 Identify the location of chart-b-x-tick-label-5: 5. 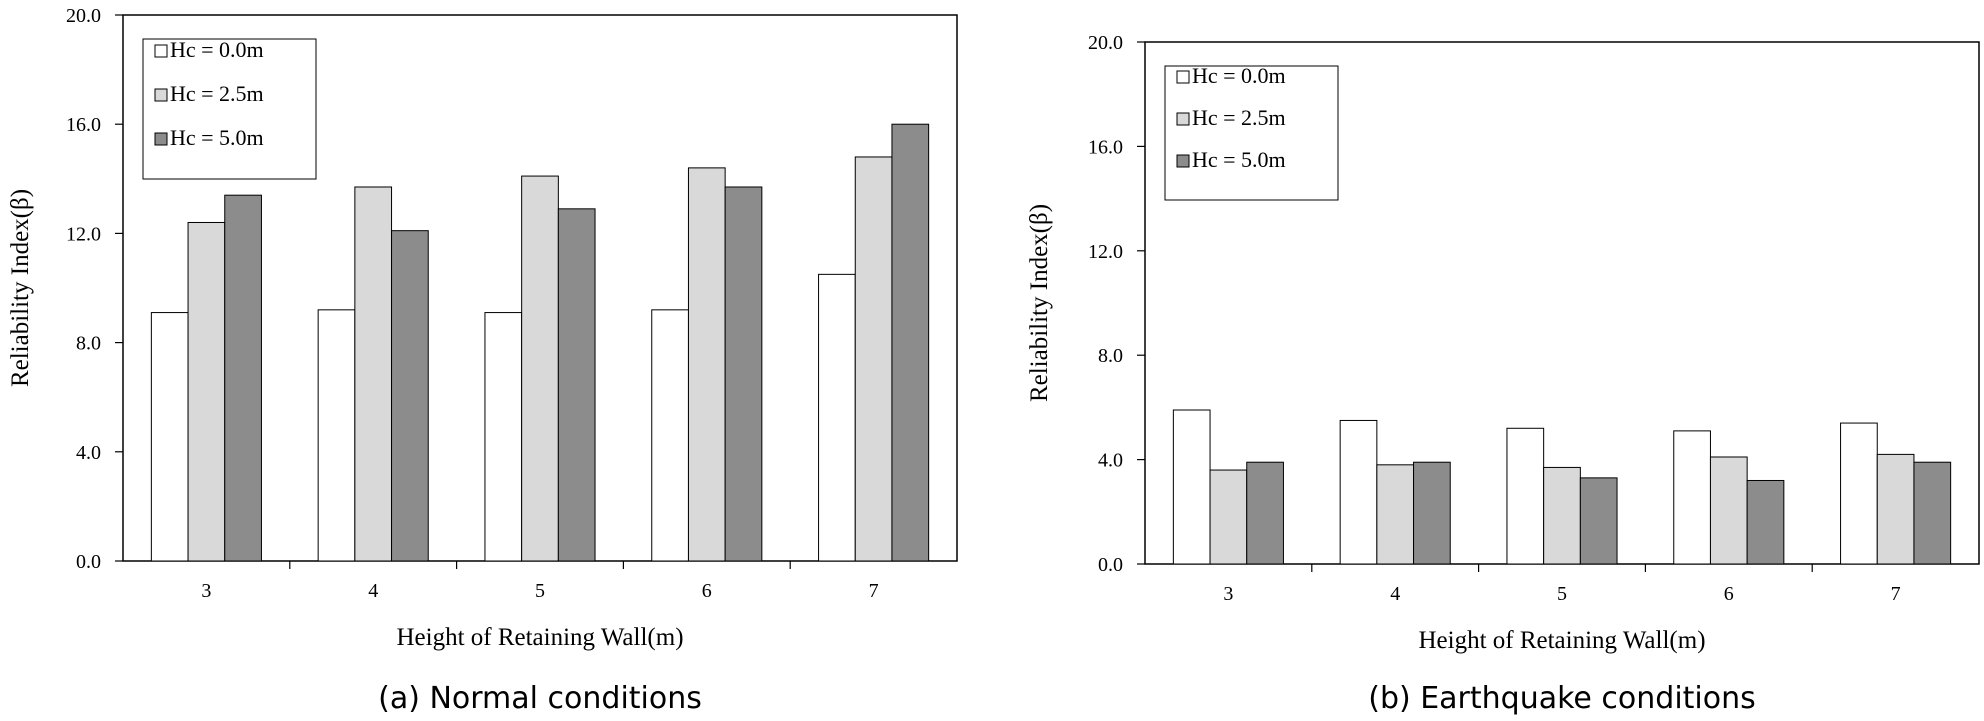
(1562, 594).